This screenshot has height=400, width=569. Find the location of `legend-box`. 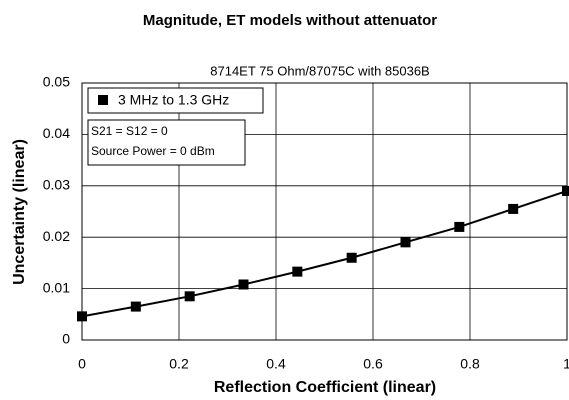

legend-box is located at coordinates (175, 100).